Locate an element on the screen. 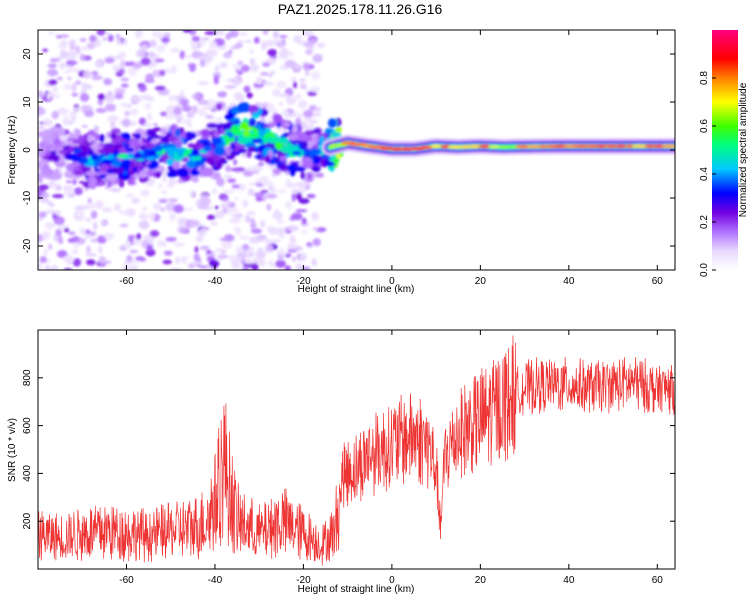  spectrogram-y-tick-label: 0 is located at coordinates (27, 150).